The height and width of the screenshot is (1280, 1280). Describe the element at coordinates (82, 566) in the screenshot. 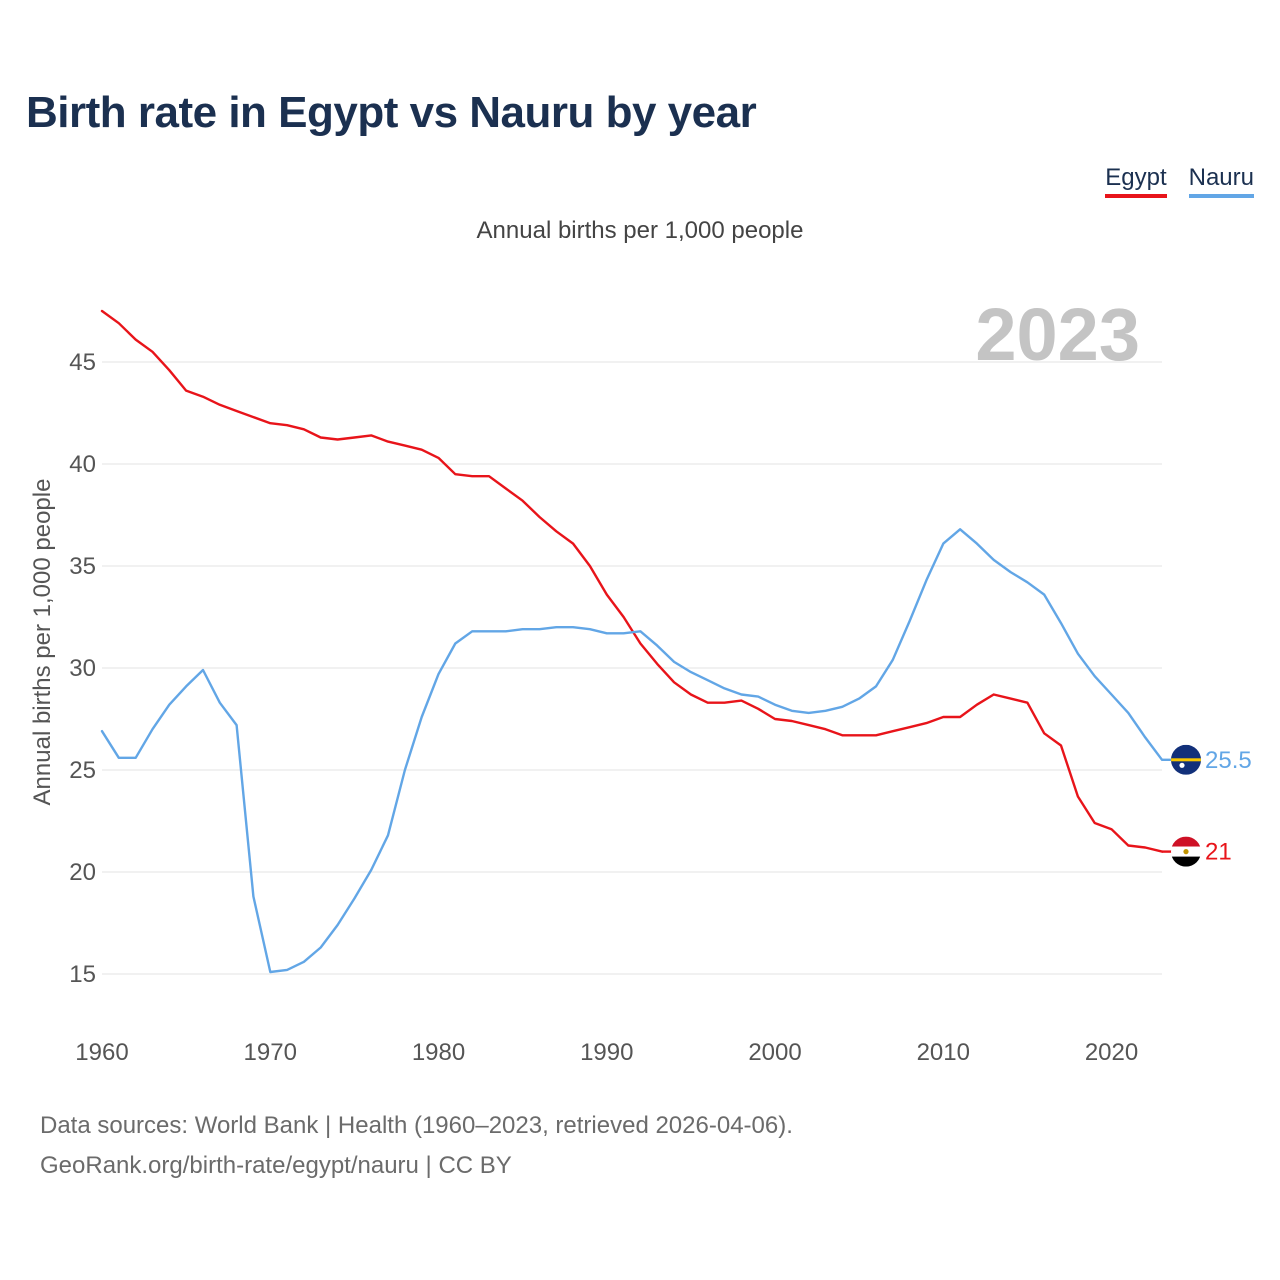

I see `y-tick-label: 35` at that location.